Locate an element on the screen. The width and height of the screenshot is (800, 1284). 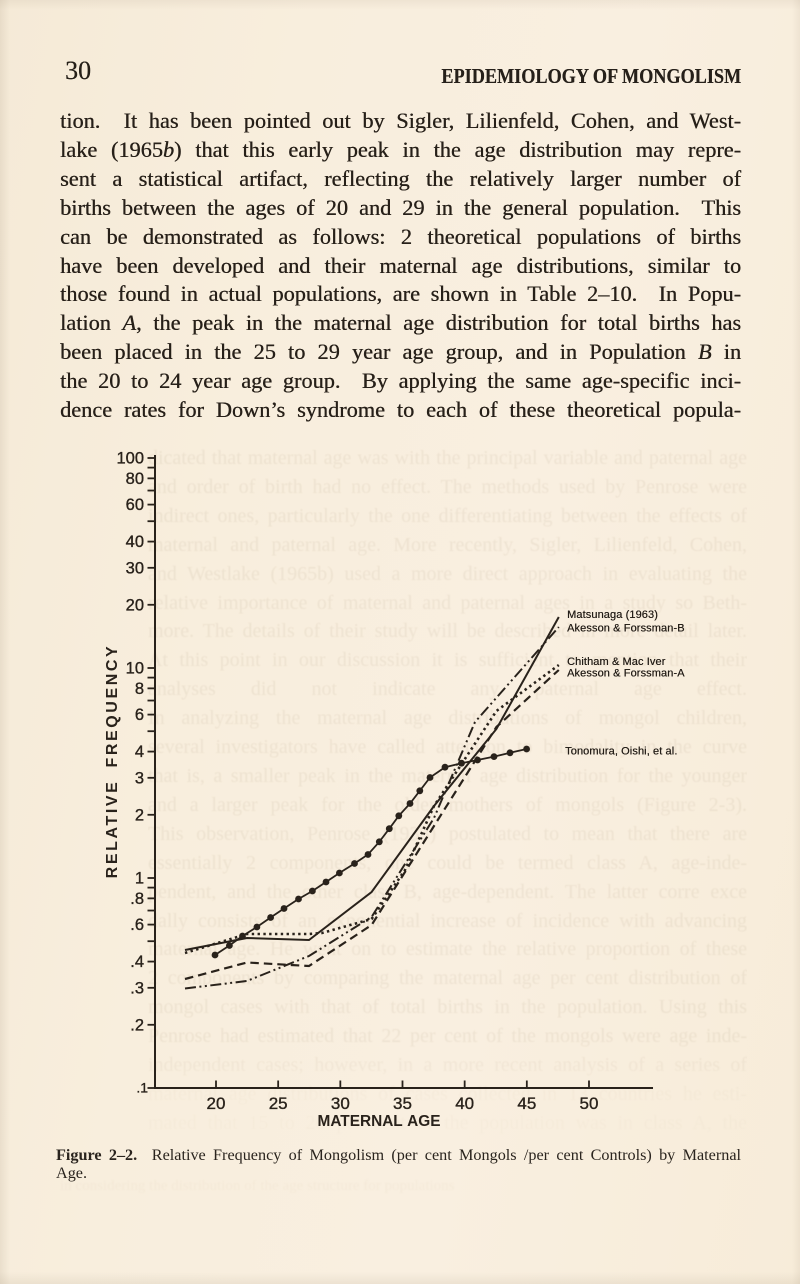
svg-text: 8 is located at coordinates (139, 689).